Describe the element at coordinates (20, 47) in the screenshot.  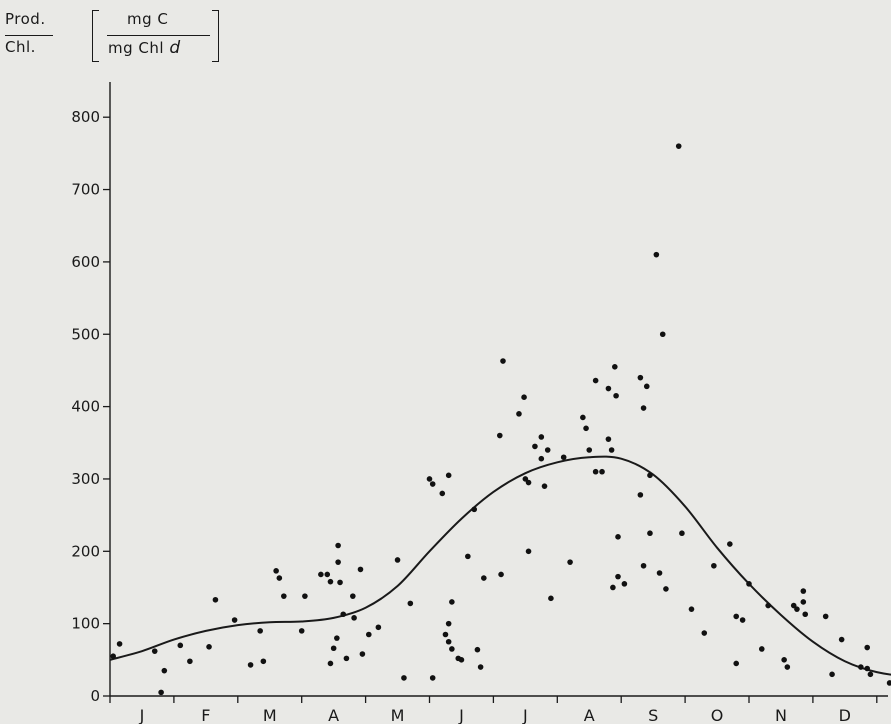
I see `ylabel-denominator: Chl.` at that location.